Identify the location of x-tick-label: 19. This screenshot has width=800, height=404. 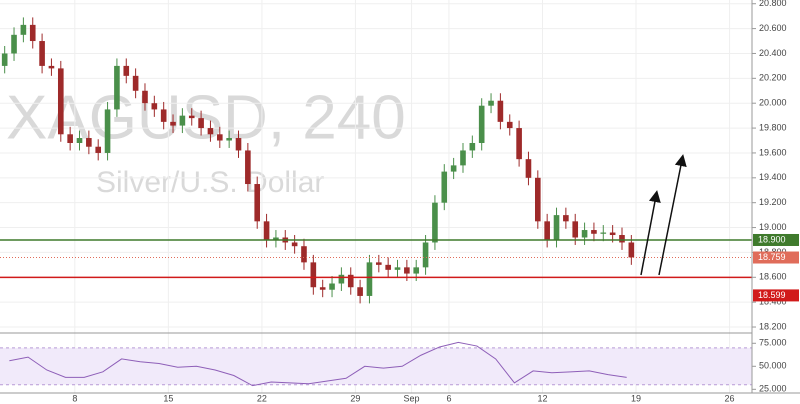
(636, 398).